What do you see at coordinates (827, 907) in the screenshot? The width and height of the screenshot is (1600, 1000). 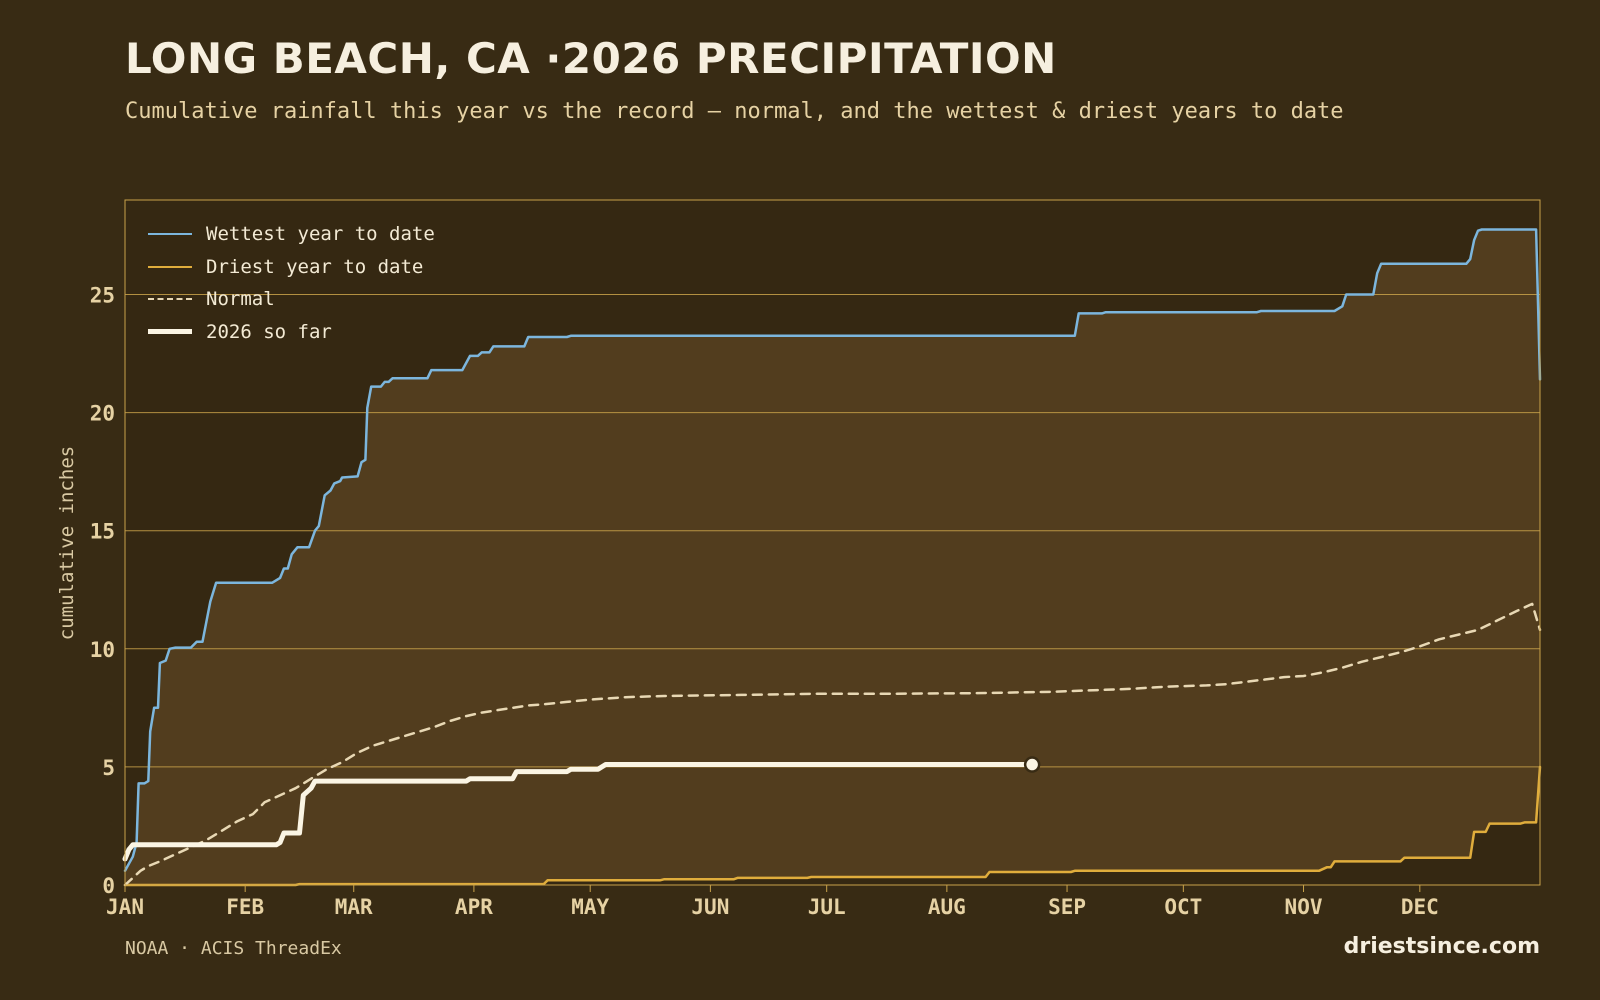 I see `x-tick-label: JUL` at bounding box center [827, 907].